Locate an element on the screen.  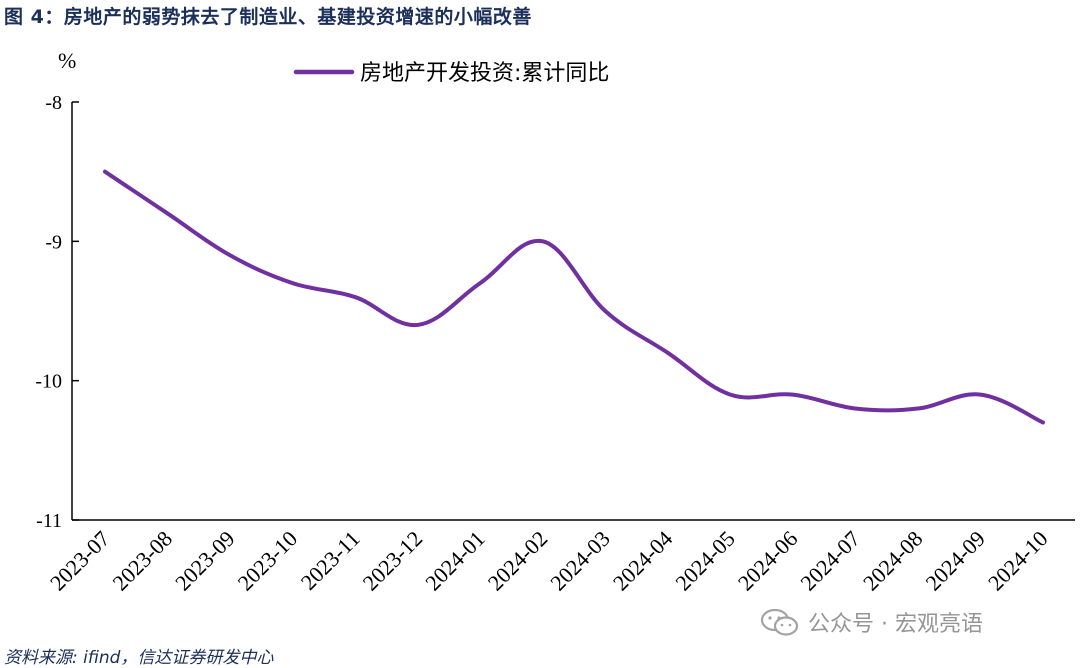
x-tick-label: 2023-12 is located at coordinates (393, 561).